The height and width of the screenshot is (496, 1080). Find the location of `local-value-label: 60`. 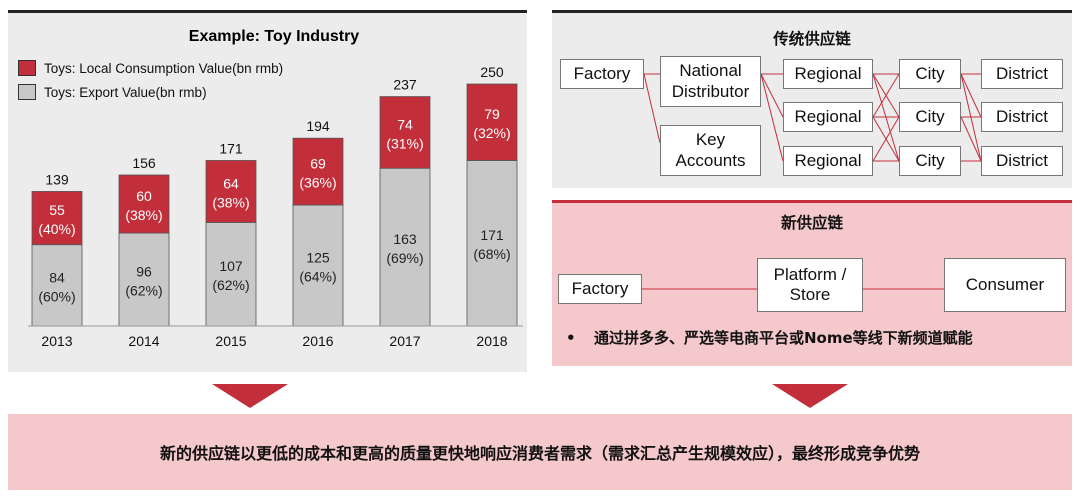

local-value-label: 60 is located at coordinates (144, 196).